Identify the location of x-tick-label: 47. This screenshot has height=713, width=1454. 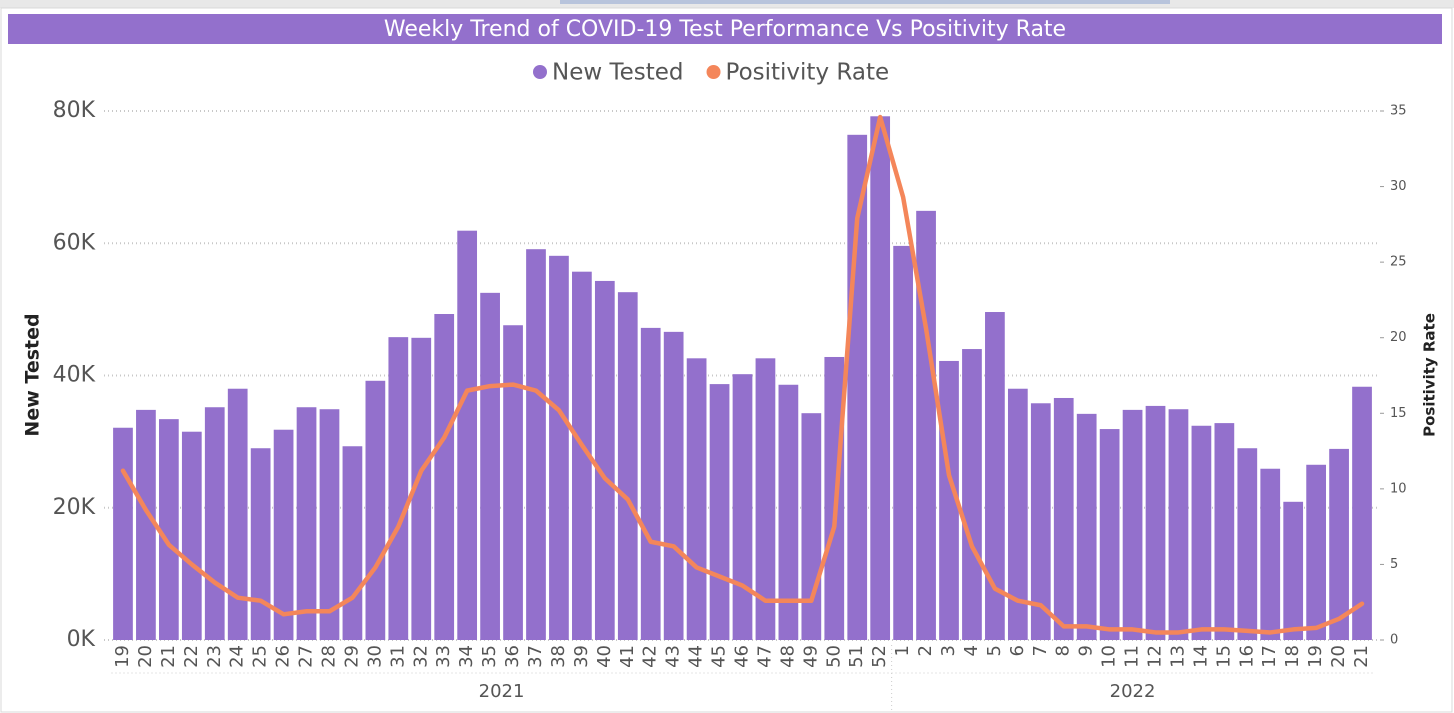
(764, 656).